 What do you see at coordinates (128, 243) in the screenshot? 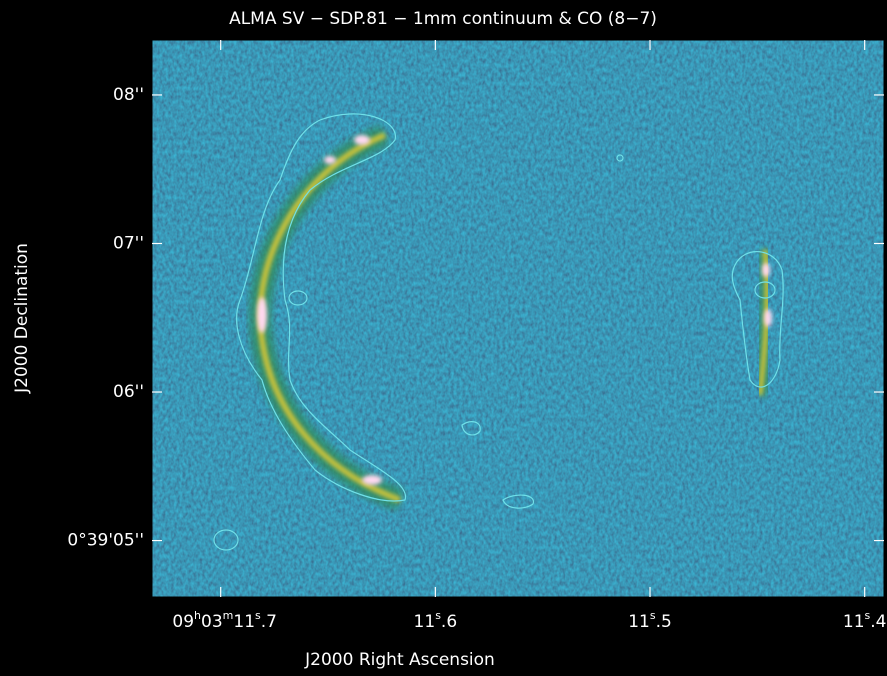
I see `y-tick-label: 07''` at bounding box center [128, 243].